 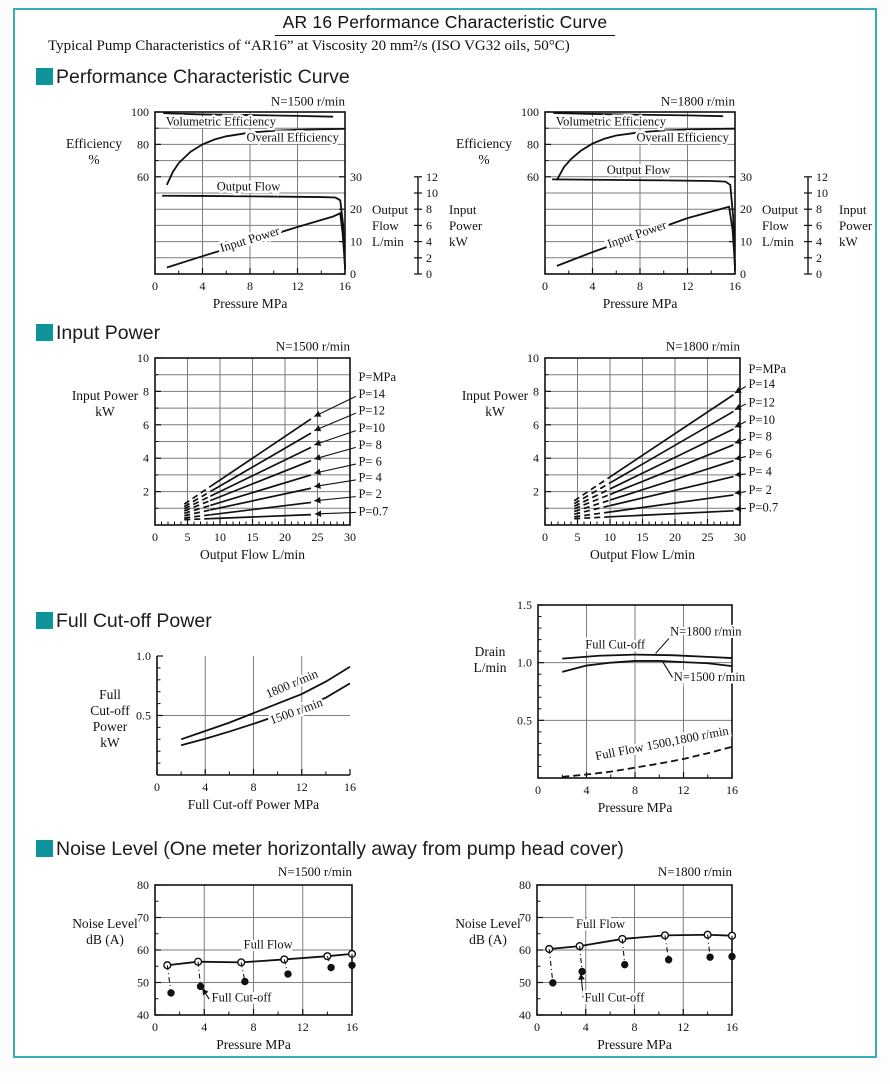 What do you see at coordinates (188, 537) in the screenshot?
I see `svg-text: 5` at bounding box center [188, 537].